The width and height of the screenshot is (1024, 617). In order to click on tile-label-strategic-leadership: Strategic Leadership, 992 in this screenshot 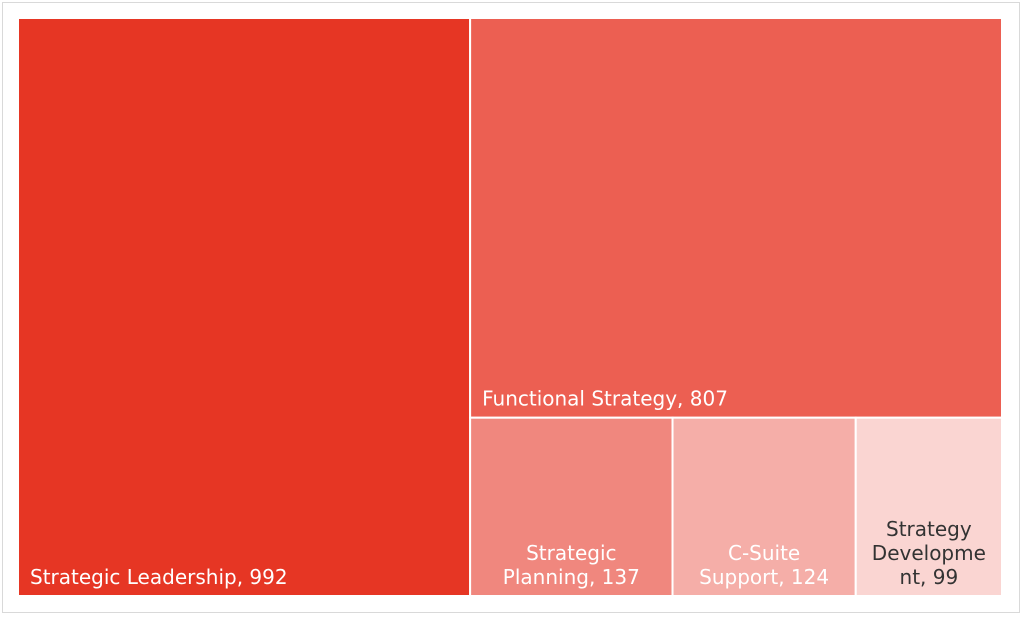, I will do `click(159, 577)`.